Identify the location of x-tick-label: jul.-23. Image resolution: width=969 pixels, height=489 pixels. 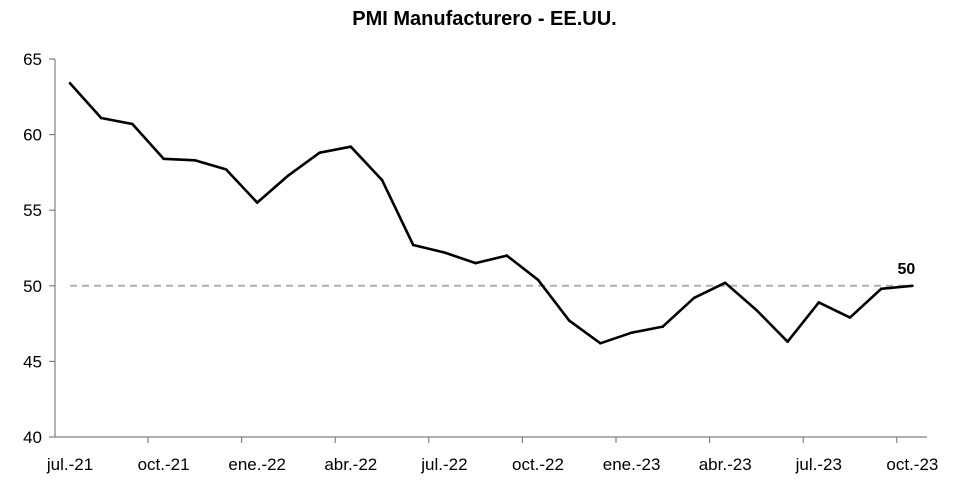
(818, 464).